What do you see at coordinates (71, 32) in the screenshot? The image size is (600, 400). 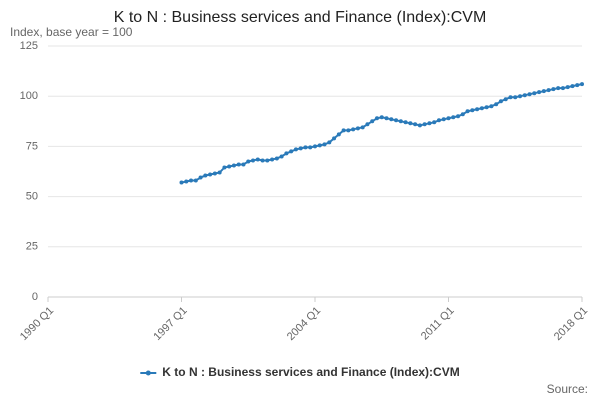 I see `y-axis-label: Index, base year = 100` at bounding box center [71, 32].